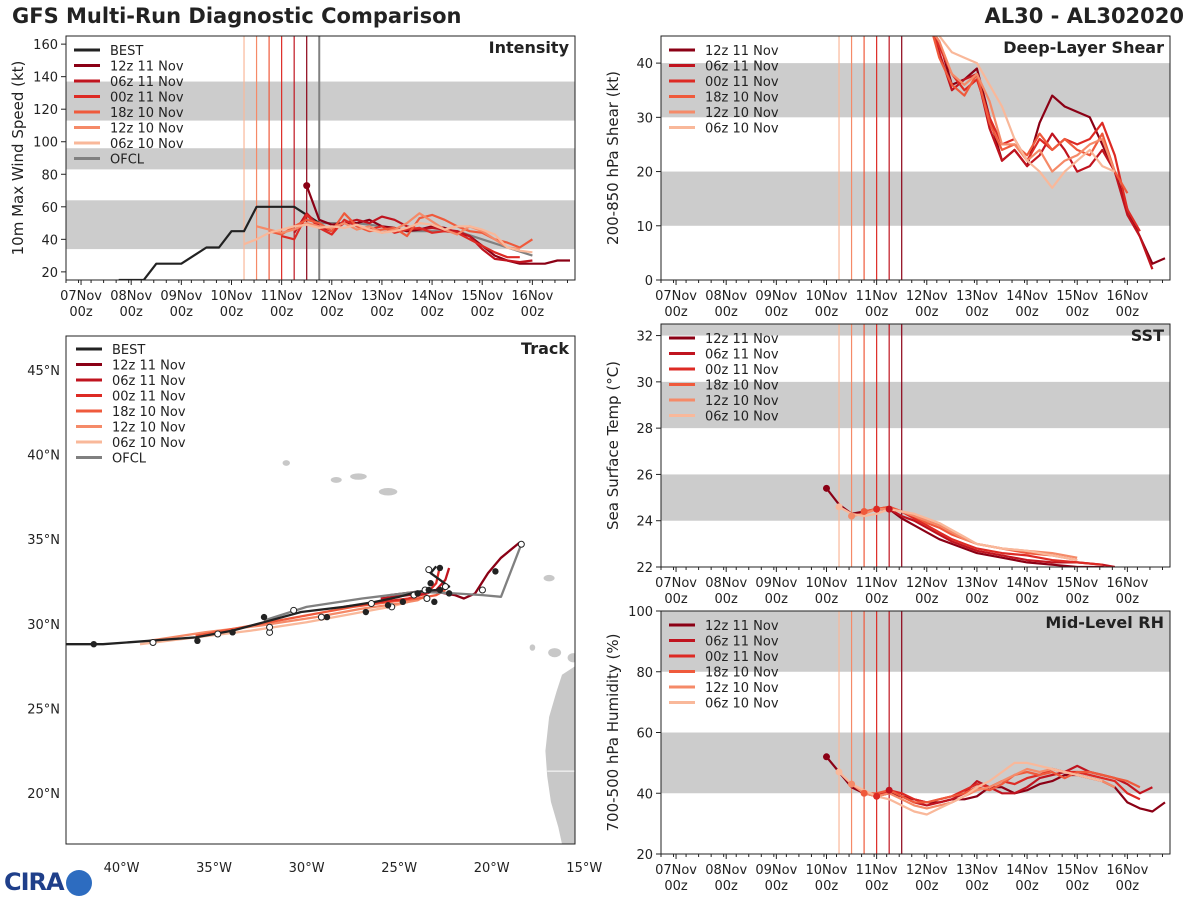 The image size is (1200, 900). I want to click on intensity-ytick-label: 60, so click(49, 208).